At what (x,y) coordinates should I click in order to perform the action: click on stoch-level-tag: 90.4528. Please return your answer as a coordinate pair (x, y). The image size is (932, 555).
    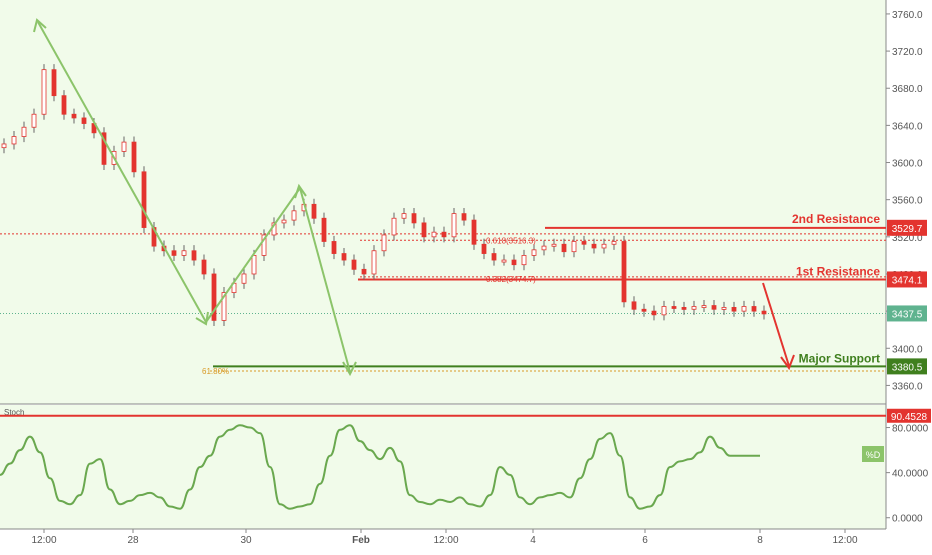
    Looking at the image, I should click on (909, 415).